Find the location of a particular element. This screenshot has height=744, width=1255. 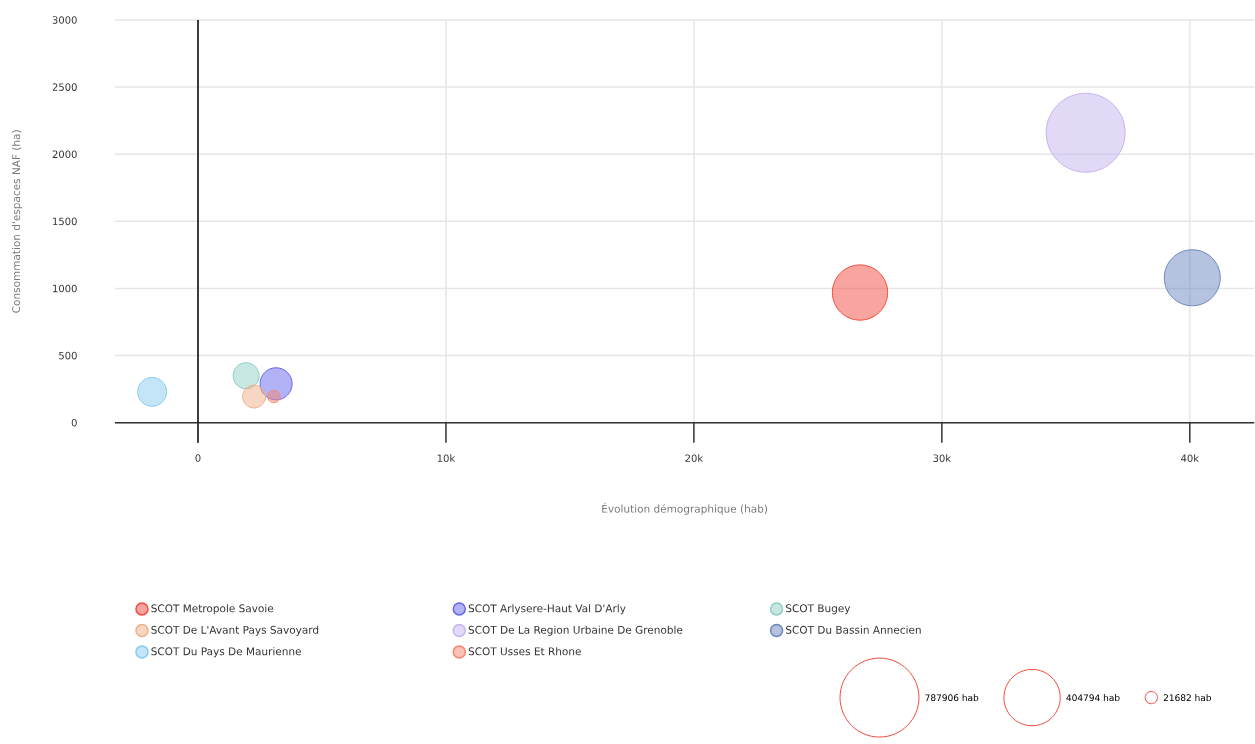

legend-label: 404794 hab is located at coordinates (1093, 698).